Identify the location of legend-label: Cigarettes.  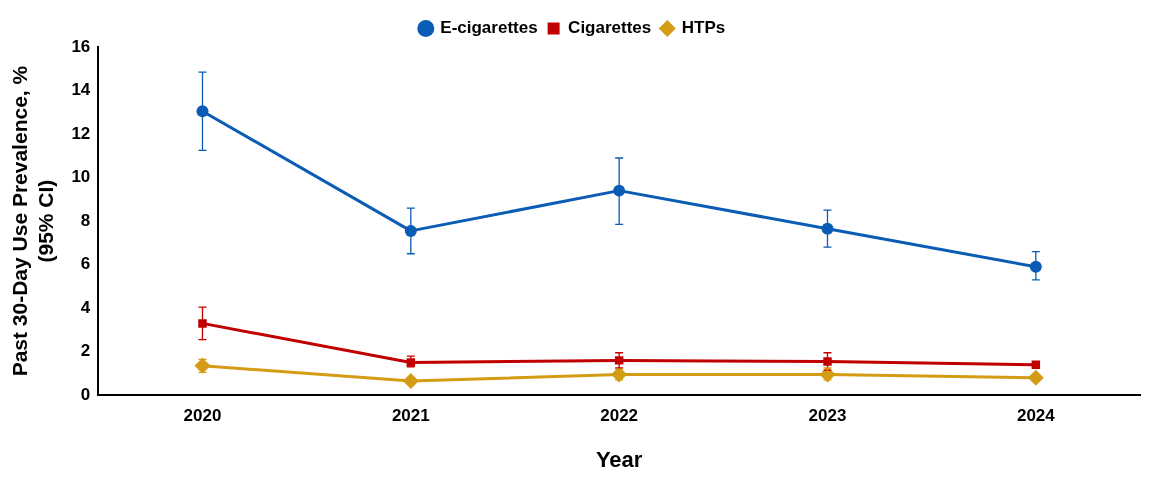
(610, 28).